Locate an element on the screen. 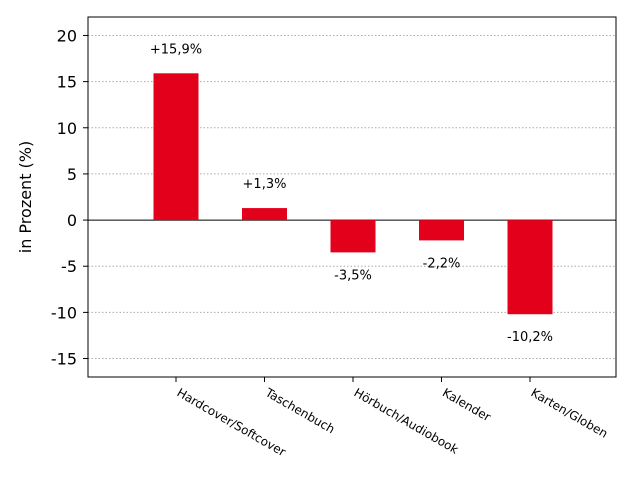 The image size is (640, 480). x-tick-label: Kalender is located at coordinates (466, 404).